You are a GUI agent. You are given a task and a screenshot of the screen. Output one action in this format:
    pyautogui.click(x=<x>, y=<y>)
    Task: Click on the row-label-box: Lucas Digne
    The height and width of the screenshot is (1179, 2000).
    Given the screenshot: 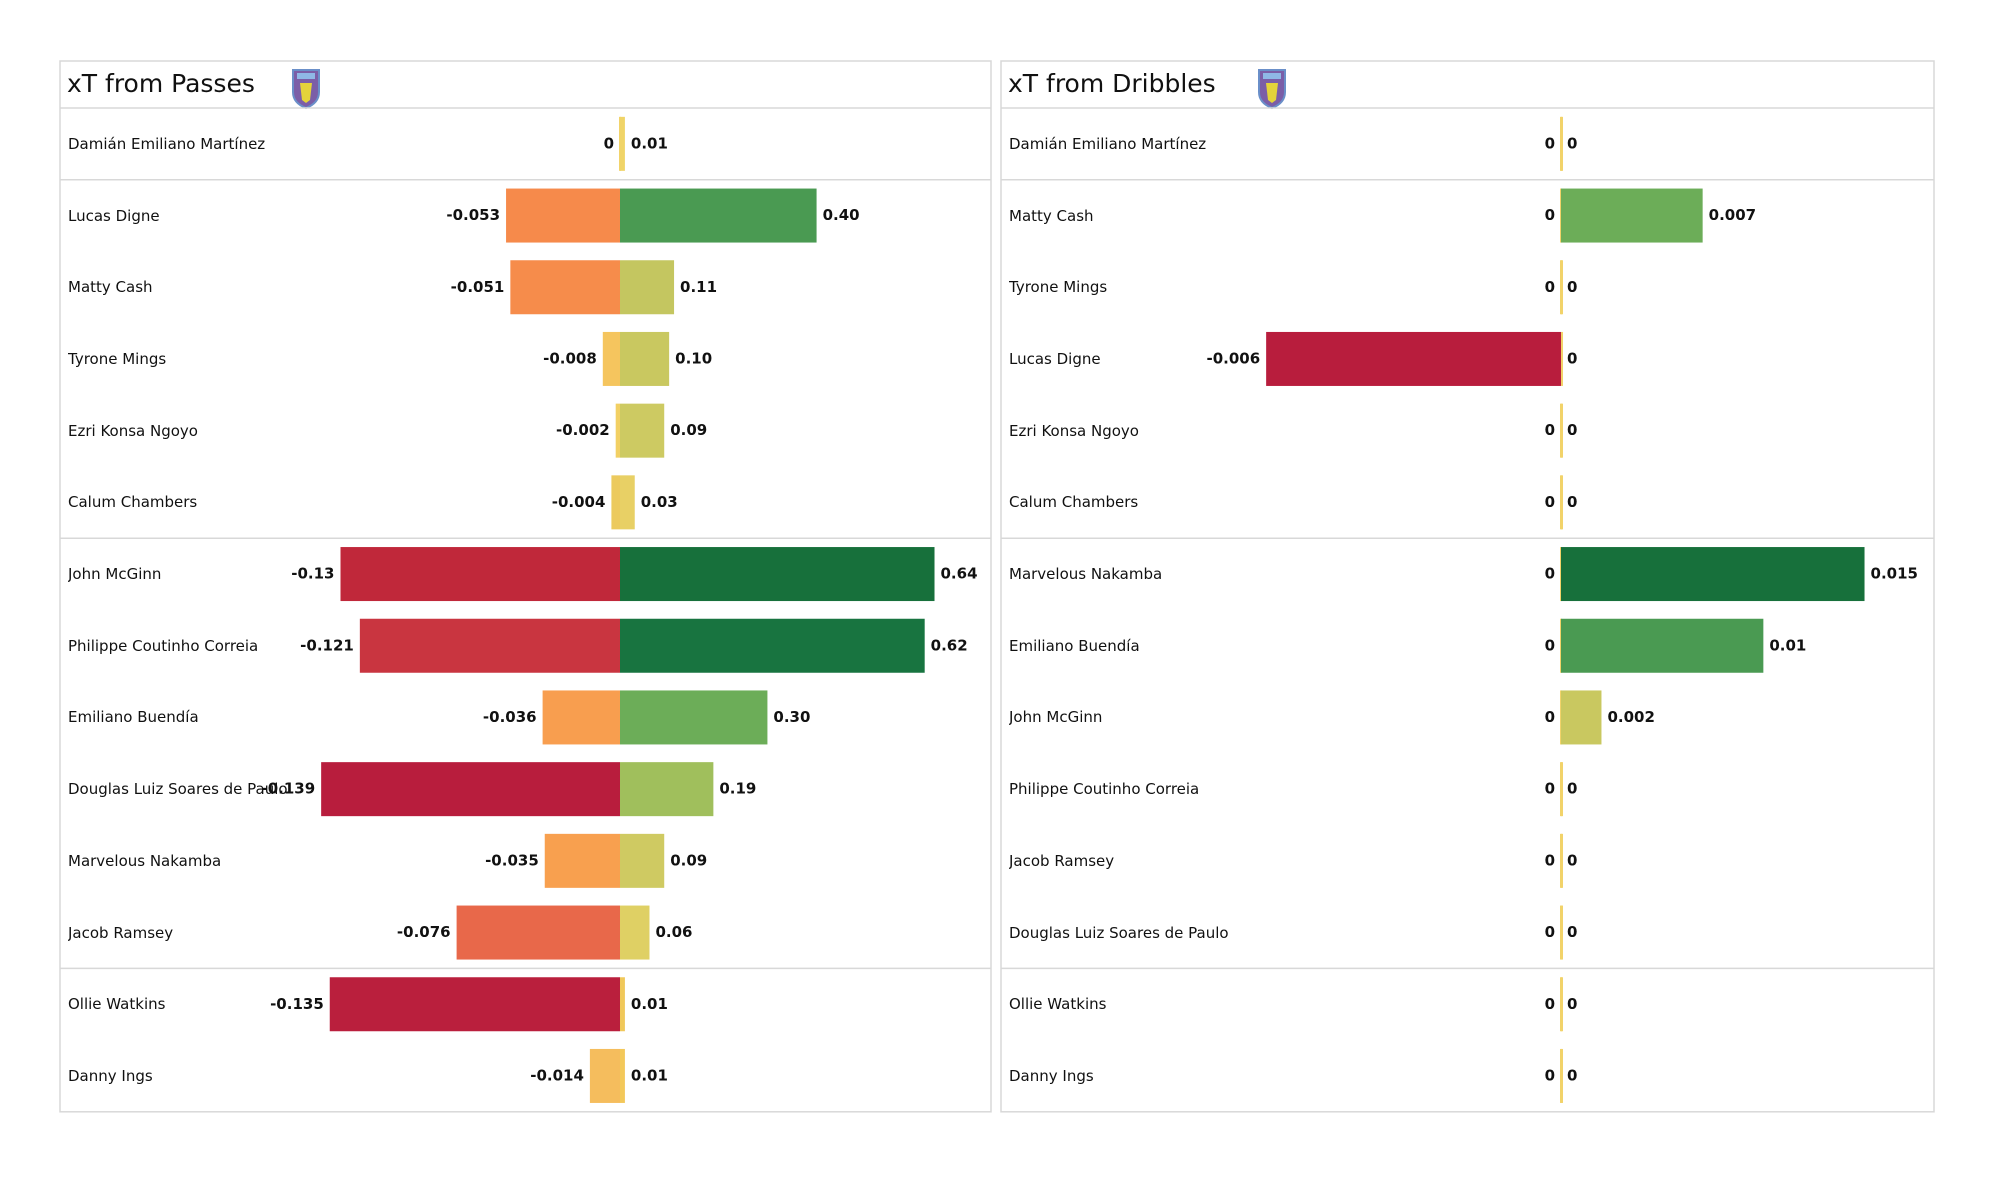 What is the action you would take?
    pyautogui.click(x=114, y=215)
    